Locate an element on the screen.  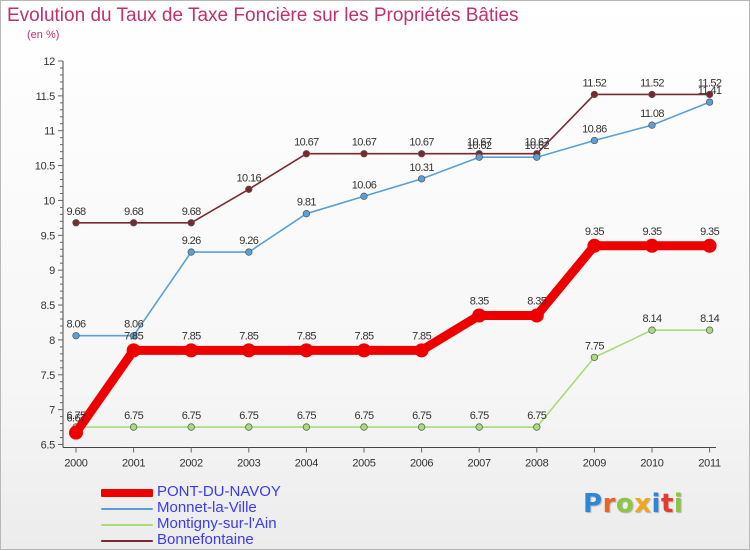
x-tick-label: 2011 is located at coordinates (709, 464).